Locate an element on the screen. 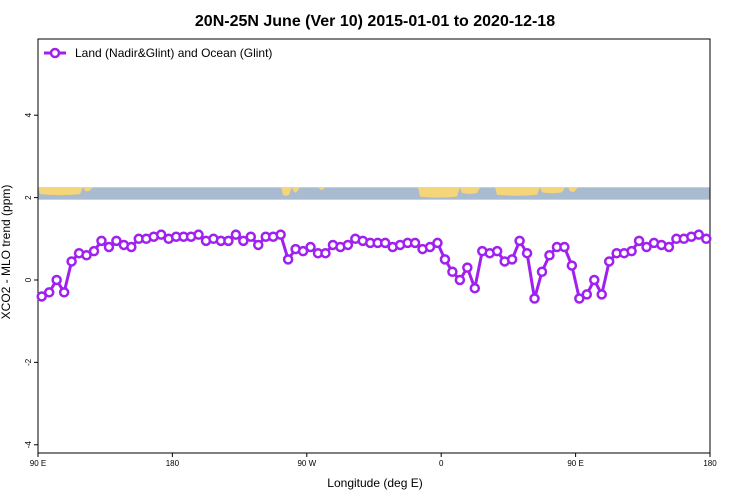 This screenshot has height=500, width=750. y-tick-label-2: 0 is located at coordinates (28, 279).